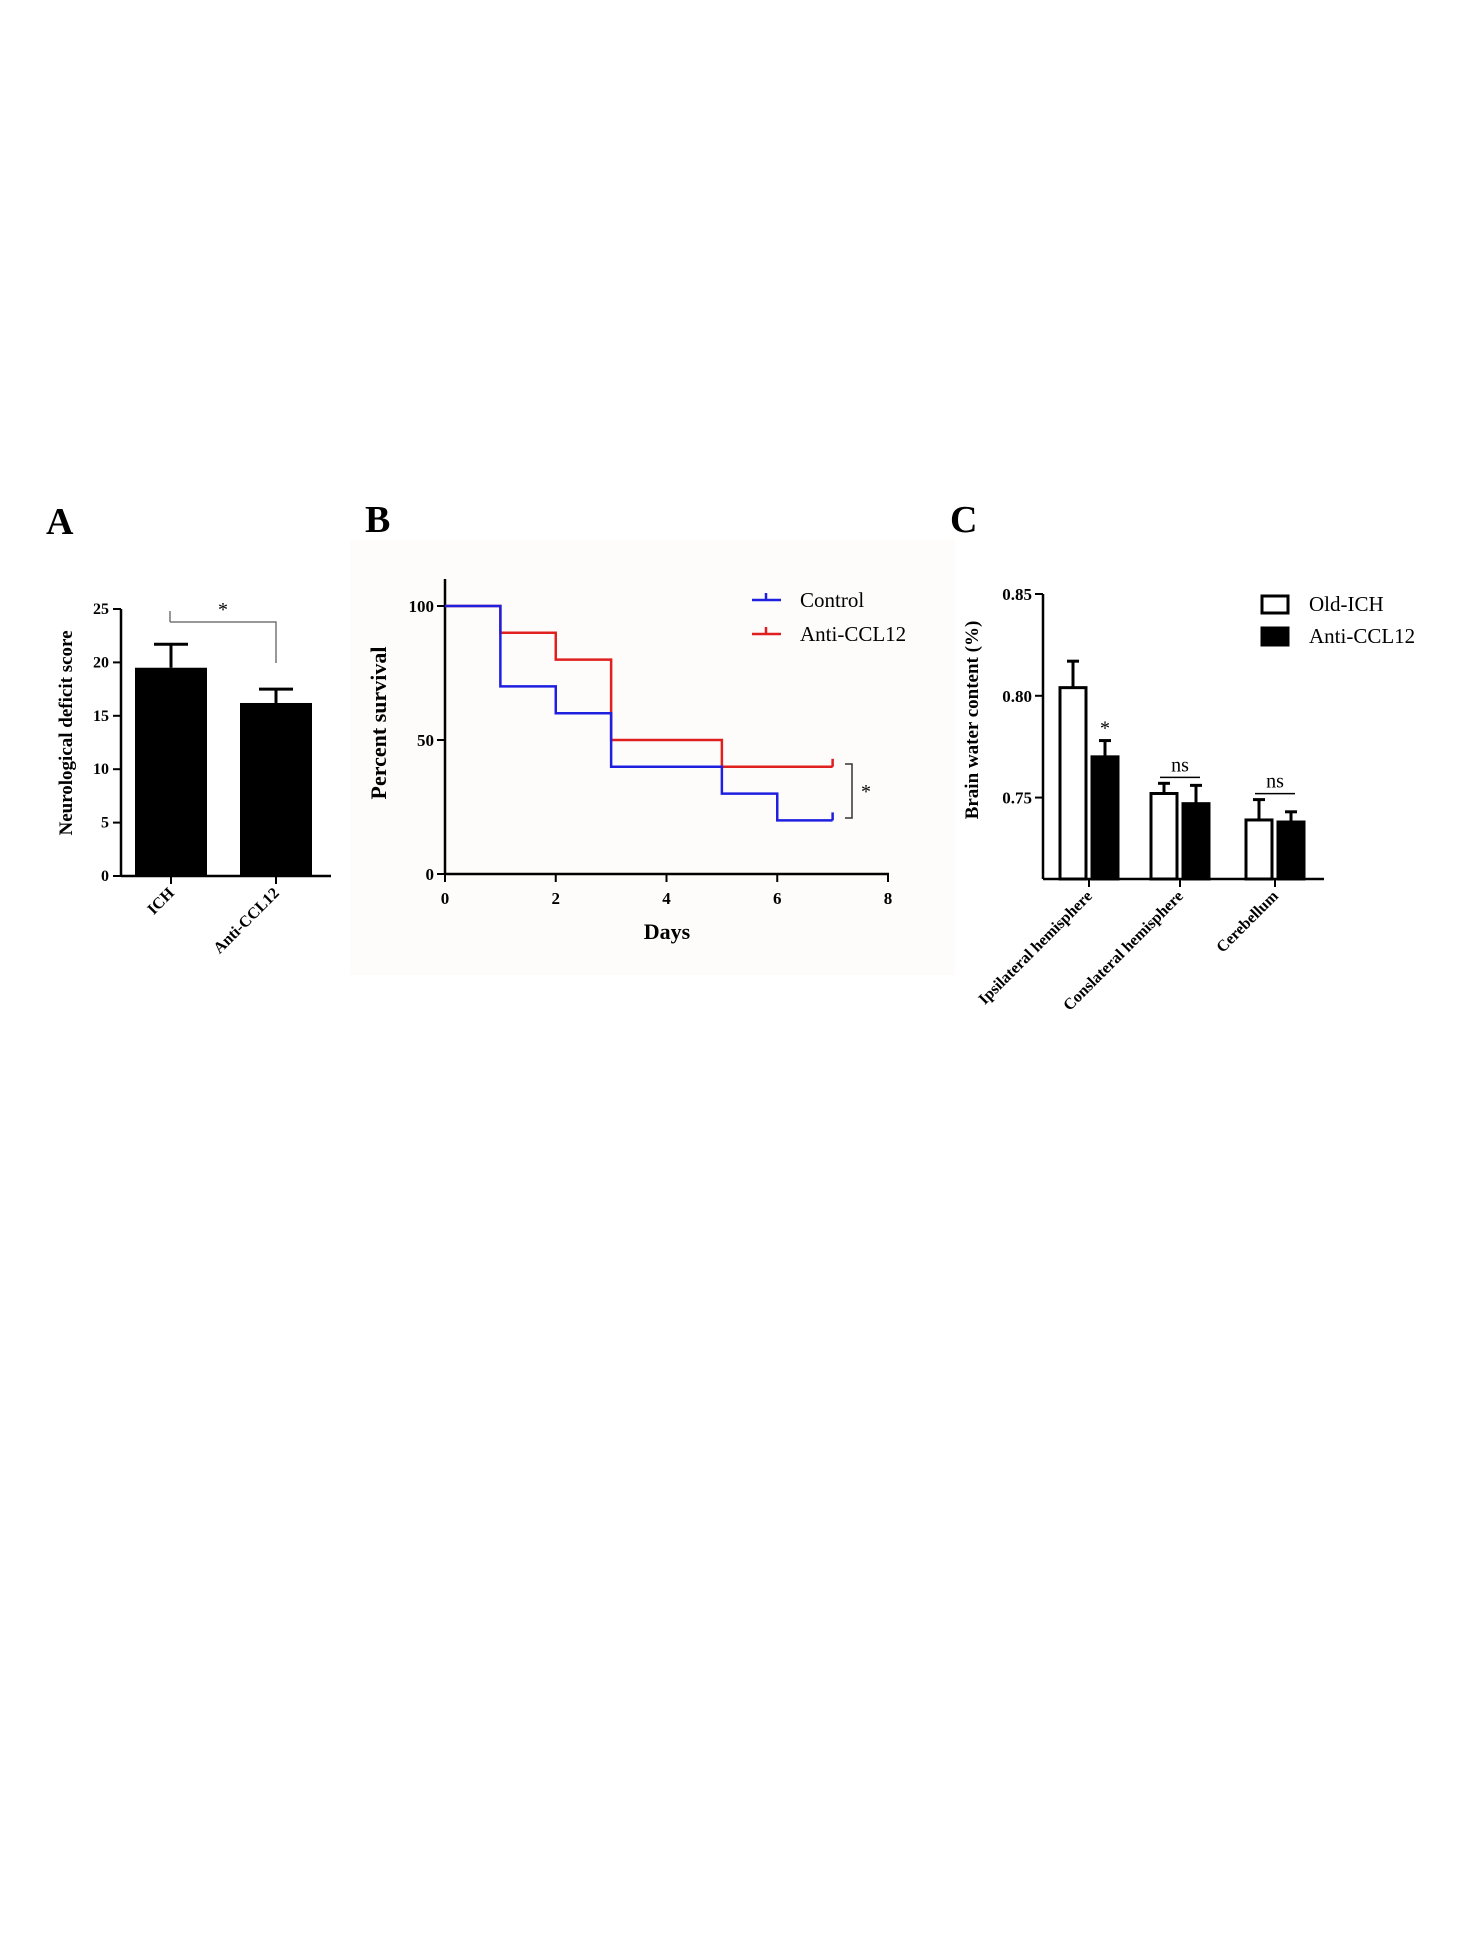 The width and height of the screenshot is (1473, 1948). Describe the element at coordinates (60, 522) in the screenshot. I see `panel-a-letter: A` at that location.